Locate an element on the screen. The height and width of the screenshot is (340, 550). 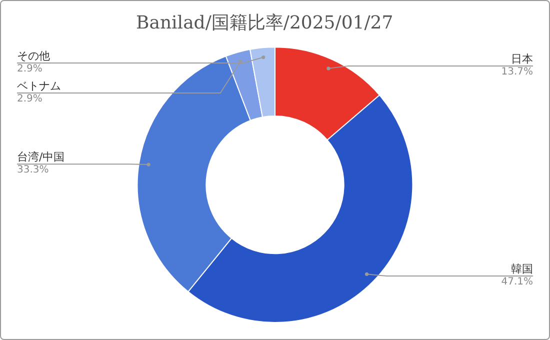
slice-label: ベトナム is located at coordinates (39, 85).